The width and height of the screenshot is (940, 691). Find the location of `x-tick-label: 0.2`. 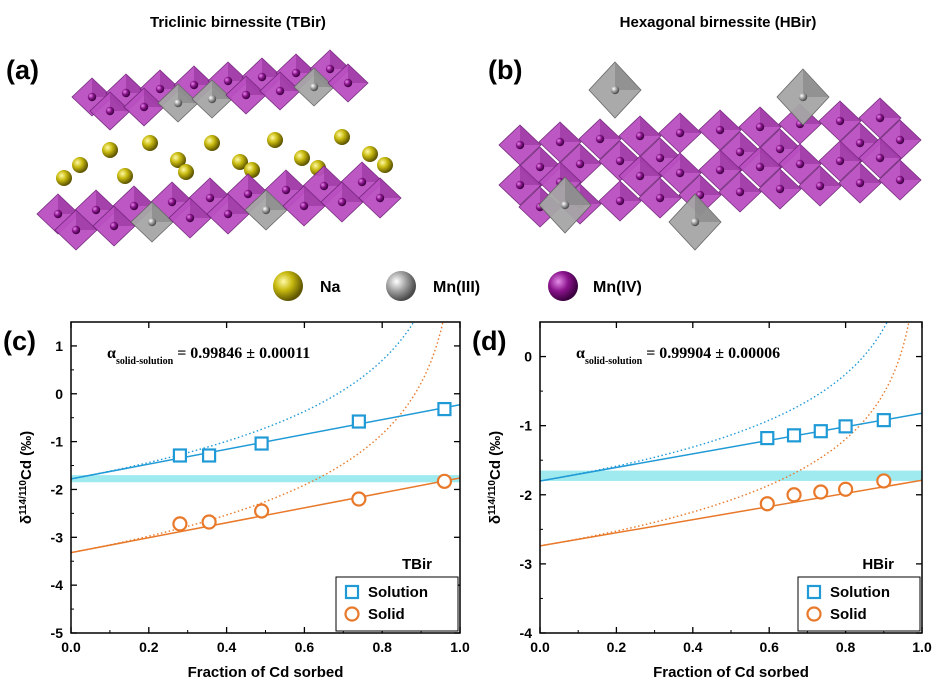

x-tick-label: 0.2 is located at coordinates (149, 647).